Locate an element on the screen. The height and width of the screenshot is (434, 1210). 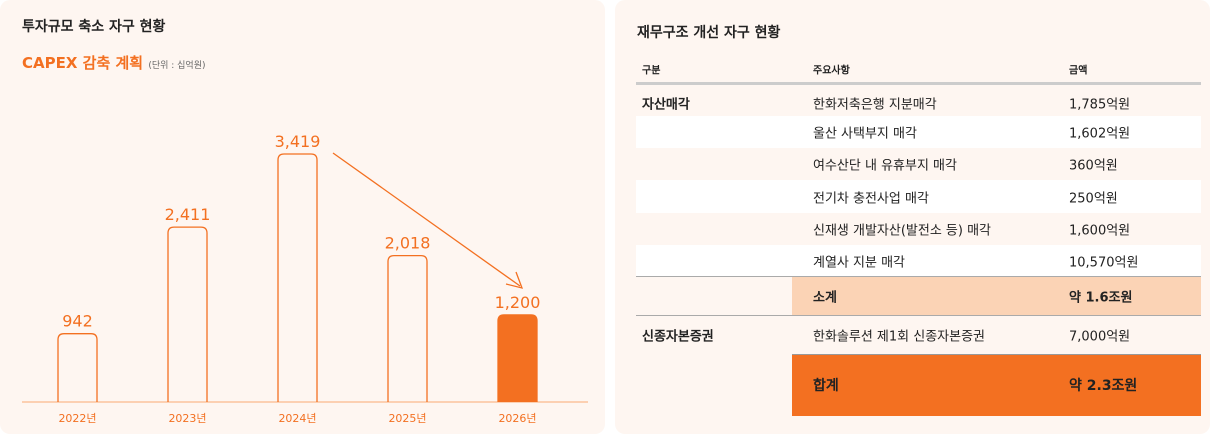
data-label: 2,411 is located at coordinates (188, 214).